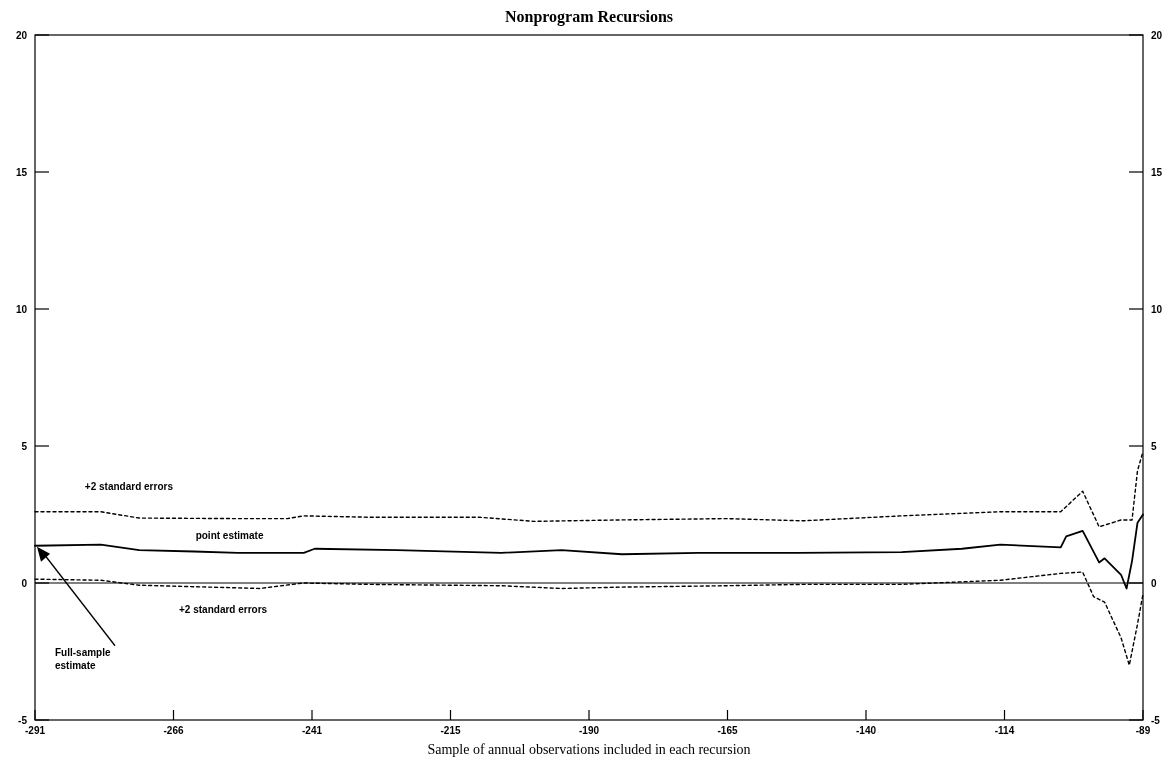 This screenshot has height=766, width=1176. Describe the element at coordinates (35, 730) in the screenshot. I see `x-tick-label: -291` at that location.